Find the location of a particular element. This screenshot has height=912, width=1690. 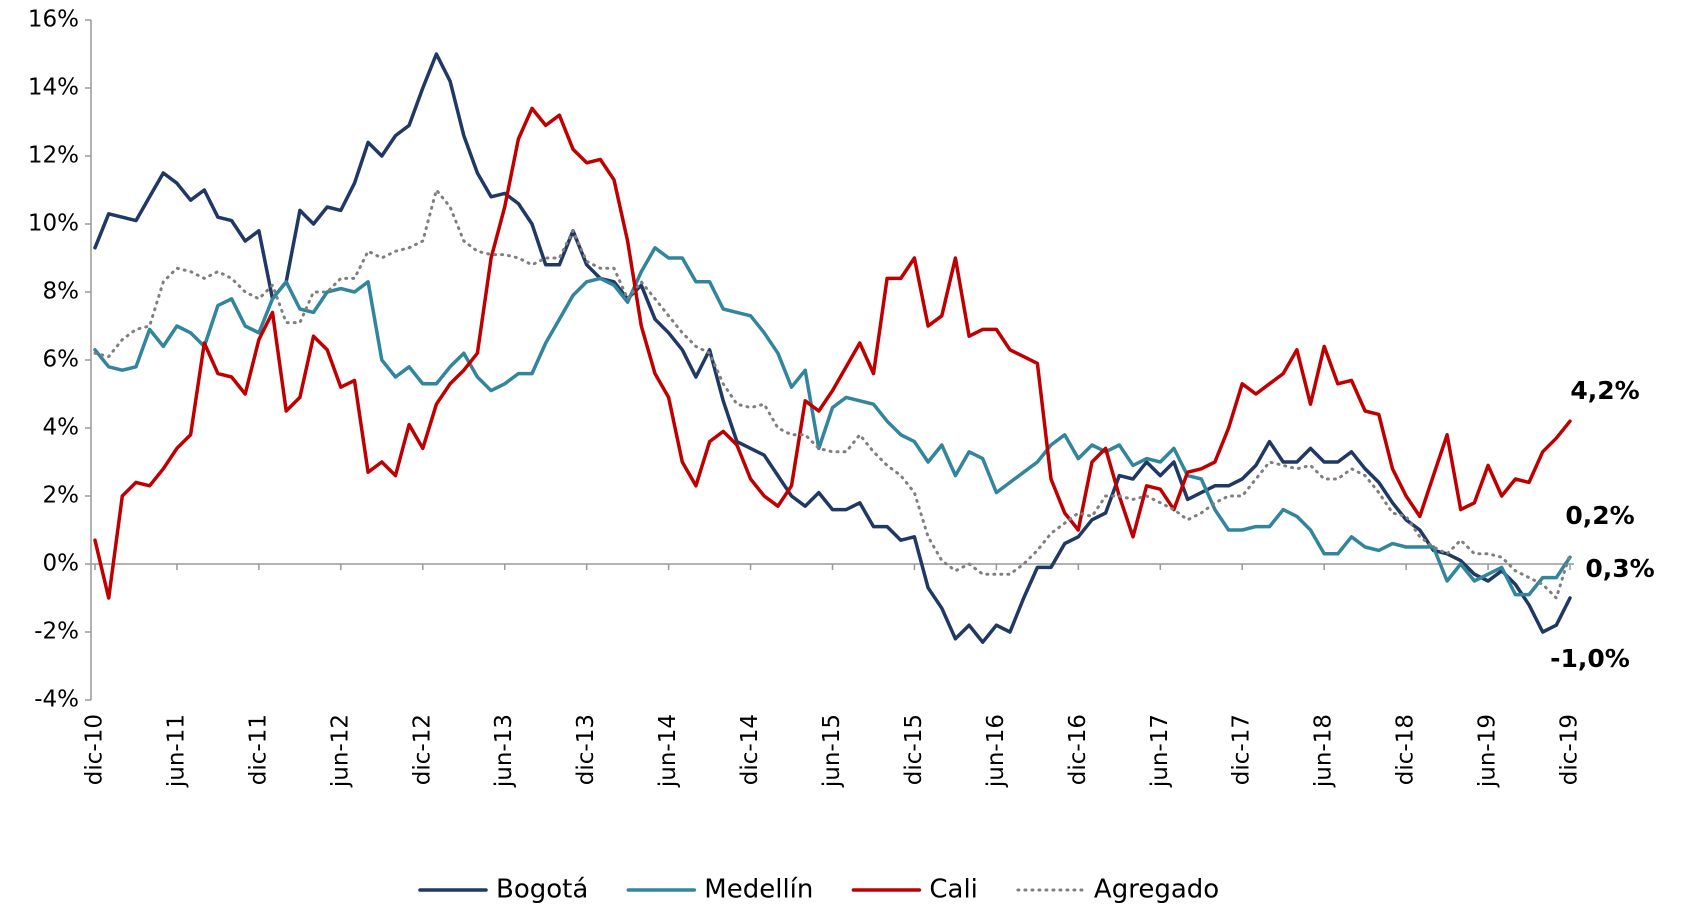

x-tick-label: jun-16 is located at coordinates (996, 751).